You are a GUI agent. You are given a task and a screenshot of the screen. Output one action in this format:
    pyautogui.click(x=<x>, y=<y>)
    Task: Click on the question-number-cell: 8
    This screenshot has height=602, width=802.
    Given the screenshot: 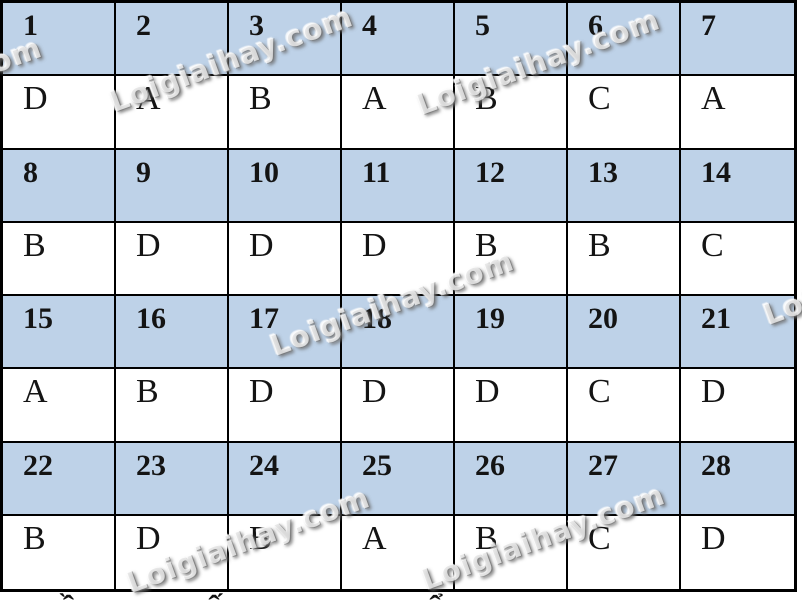 What is the action you would take?
    pyautogui.click(x=59, y=186)
    